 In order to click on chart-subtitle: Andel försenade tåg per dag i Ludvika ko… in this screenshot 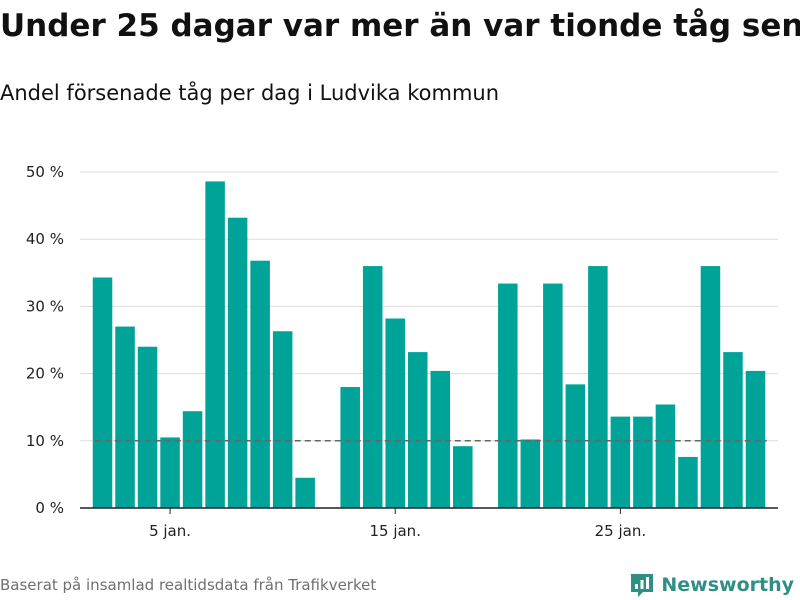, I will do `click(250, 93)`.